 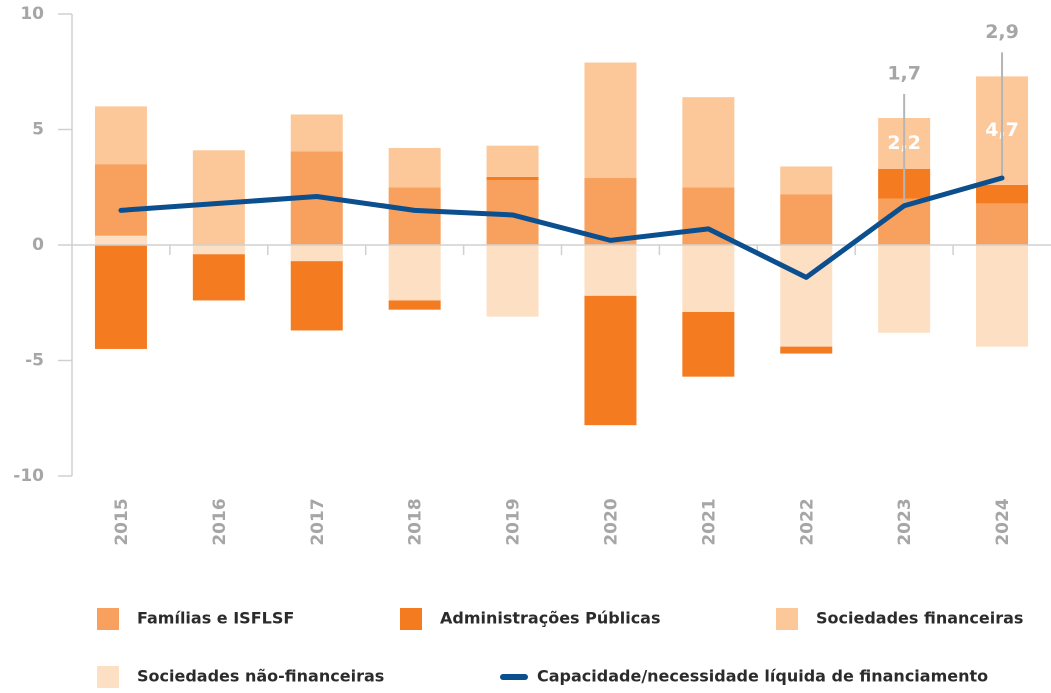 I want to click on x-tick-label: 2023, so click(x=905, y=521).